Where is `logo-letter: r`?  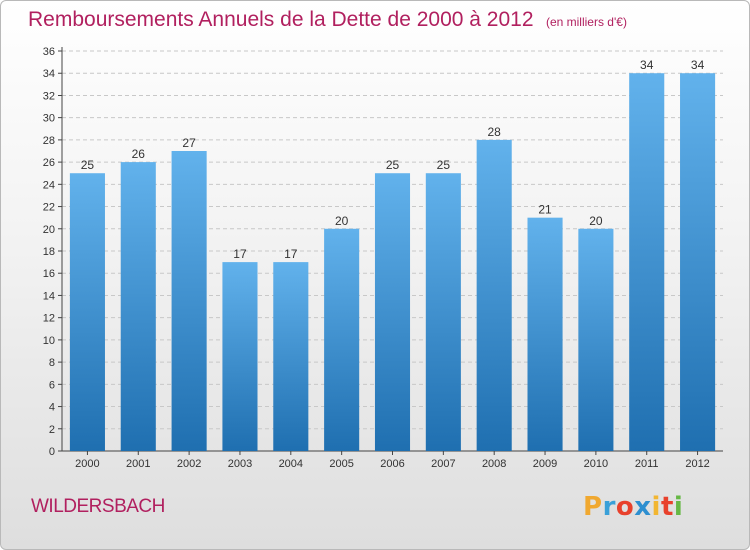
logo-letter: r is located at coordinates (609, 507).